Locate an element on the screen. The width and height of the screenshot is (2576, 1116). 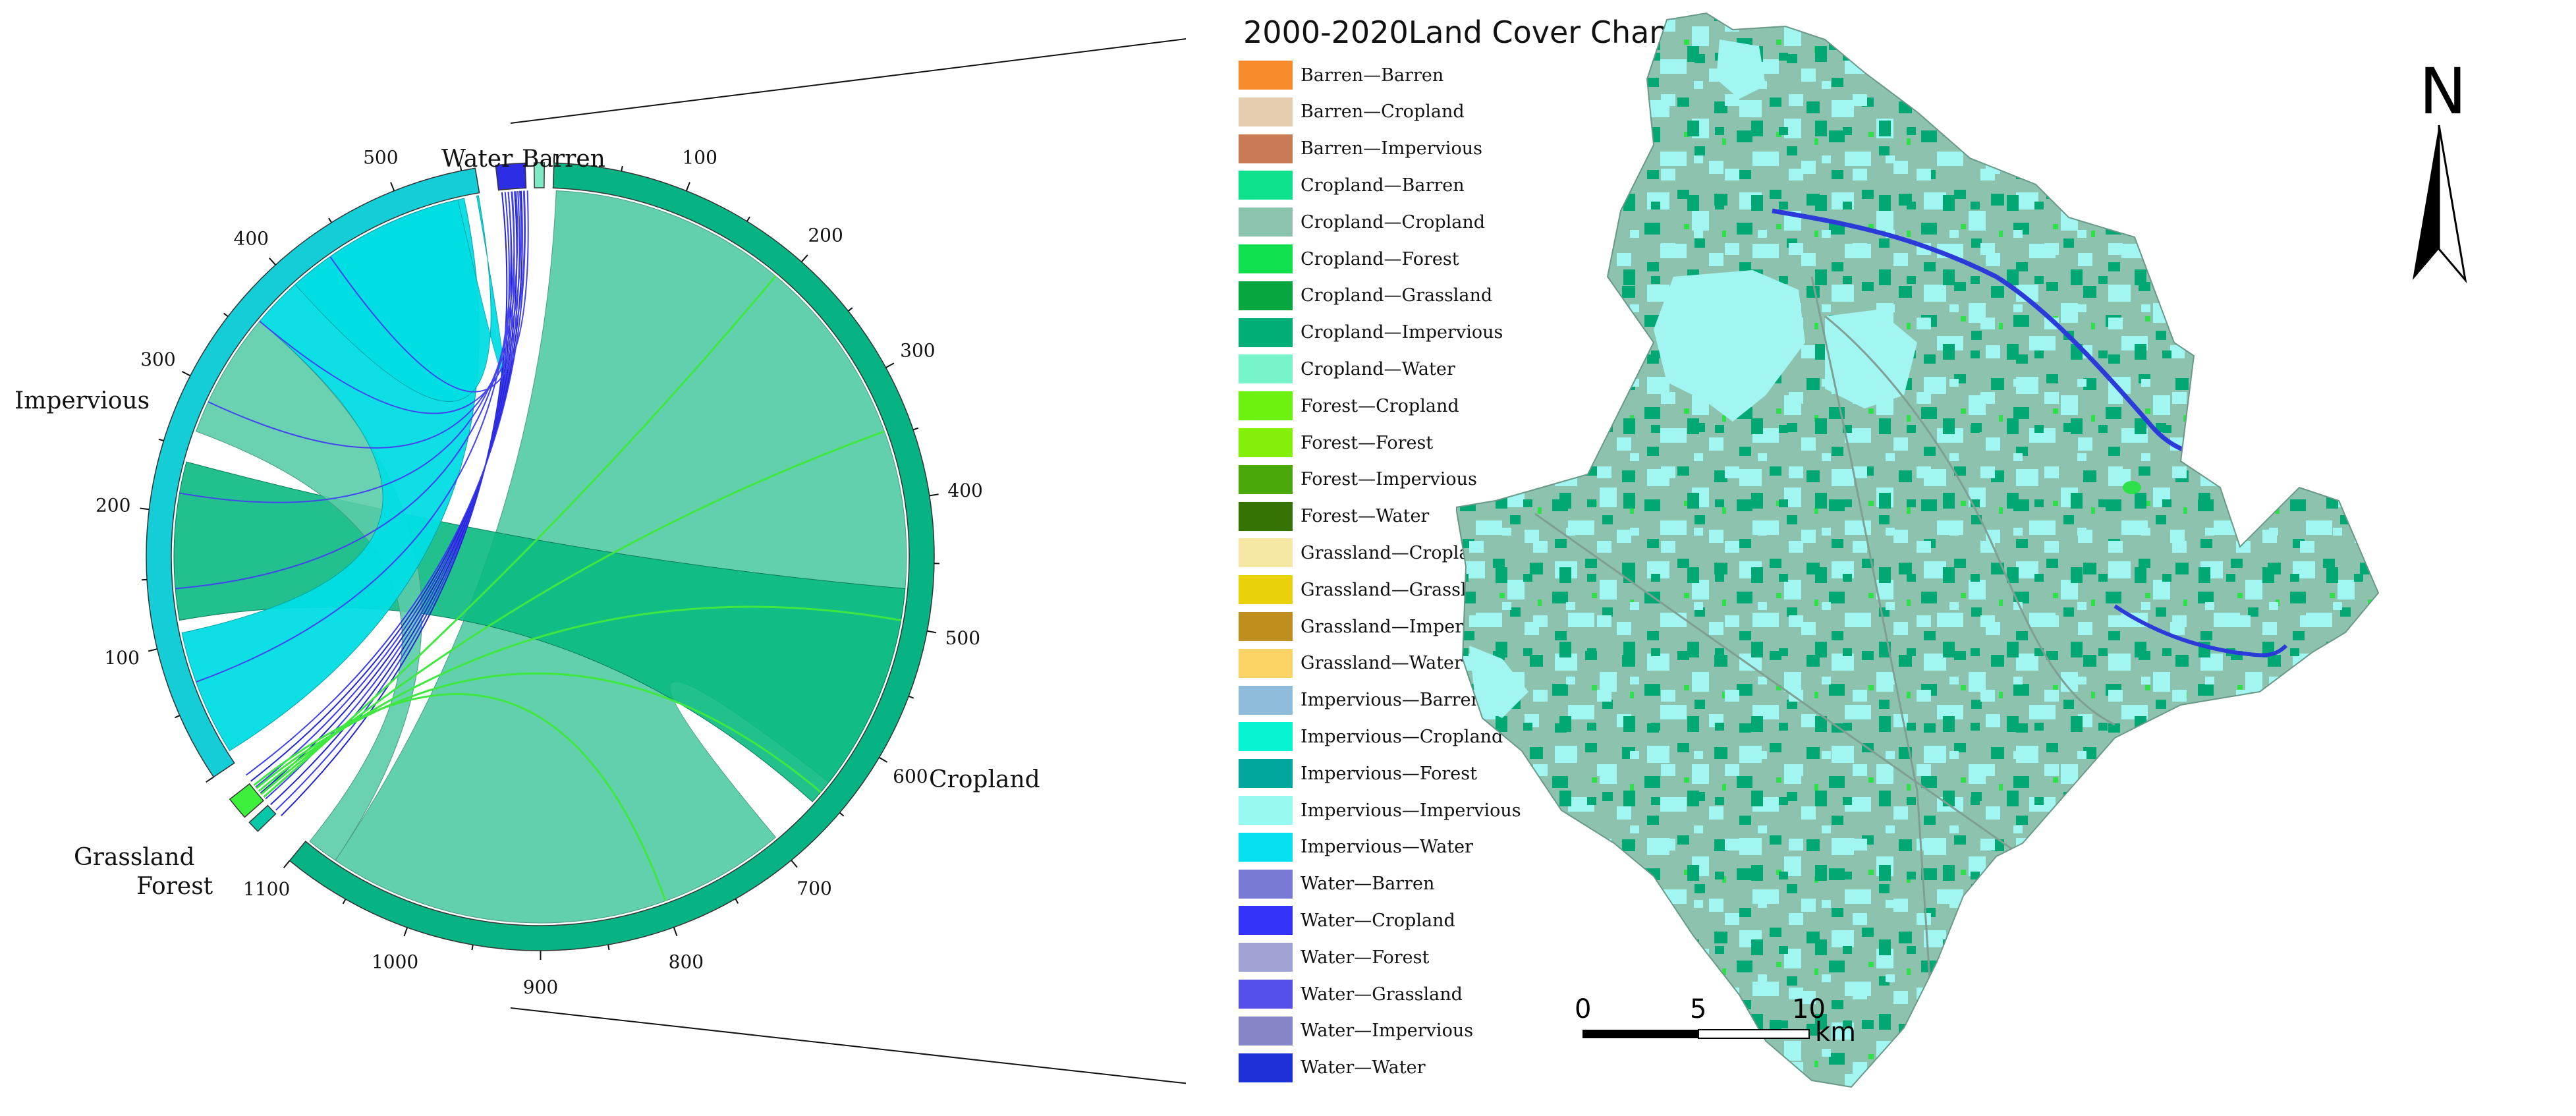
legend-item: Barren—Cropland is located at coordinates (1352, 111).